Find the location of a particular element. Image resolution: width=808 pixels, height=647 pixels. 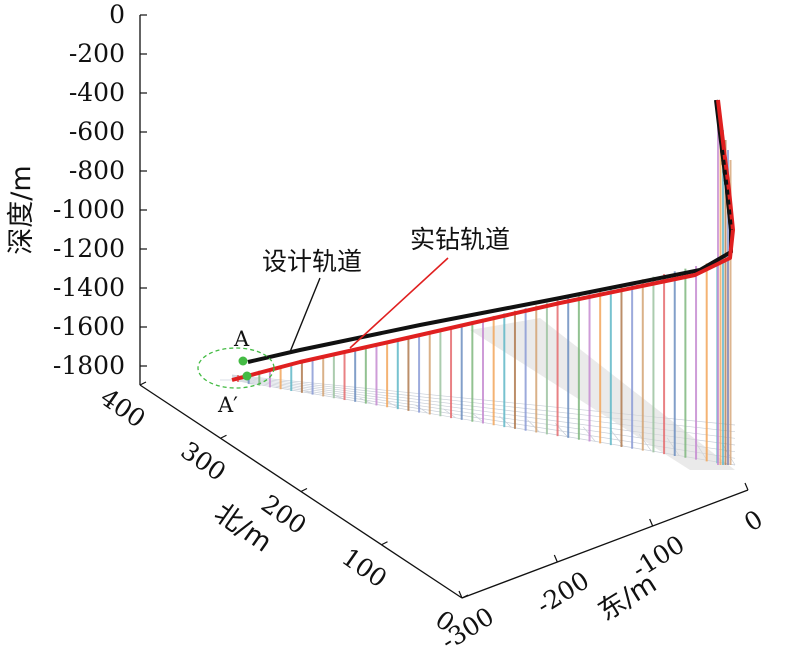

z-tick-label: -1400 is located at coordinates (89, 287).